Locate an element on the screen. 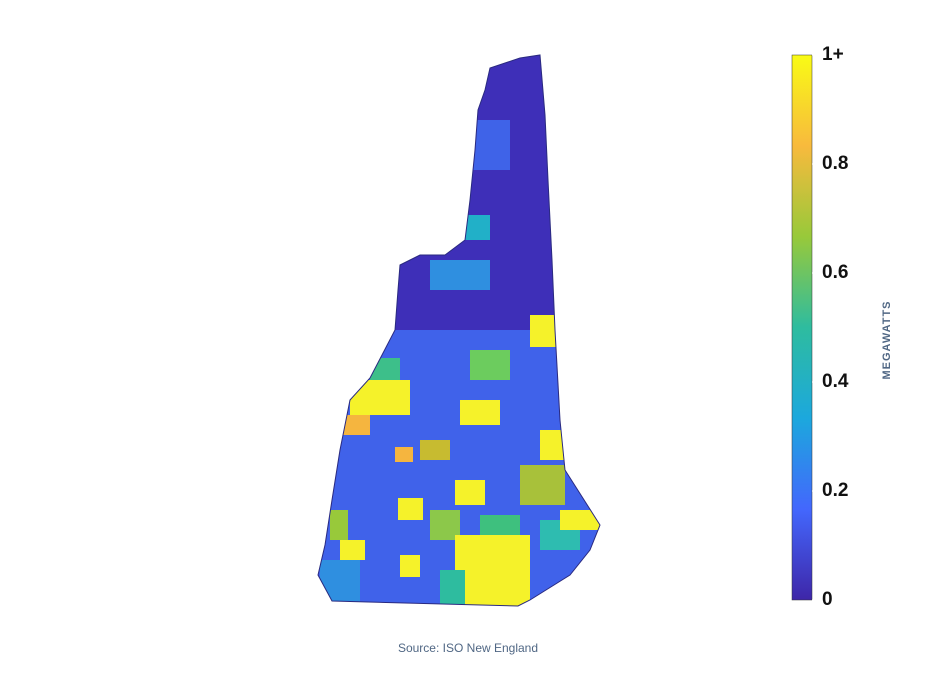  tick-label: 0.6 is located at coordinates (835, 272).